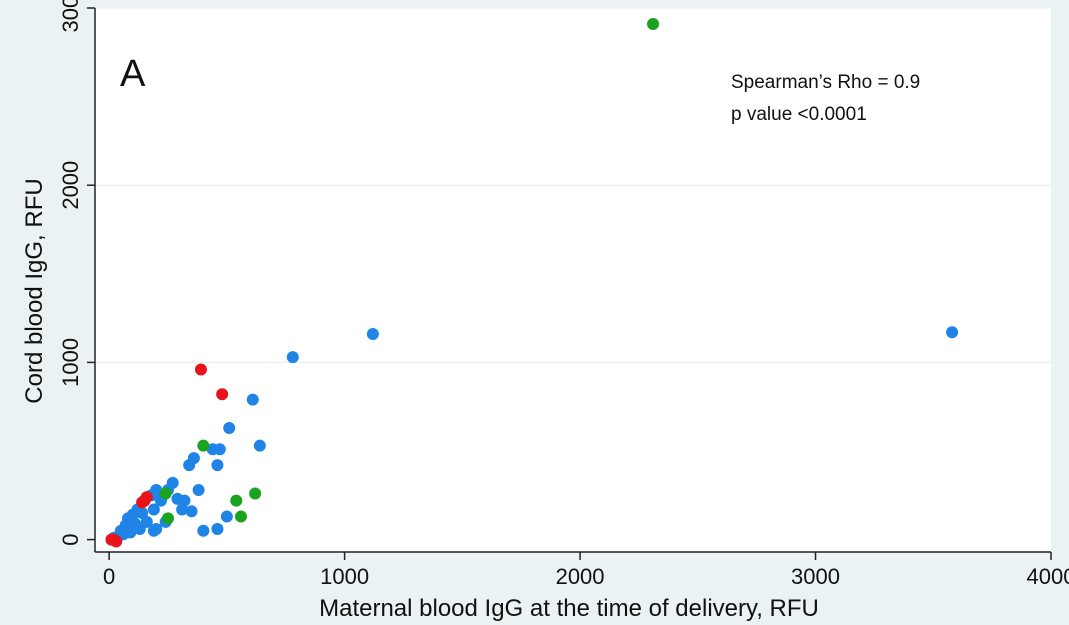 This screenshot has width=1069, height=625. What do you see at coordinates (344, 576) in the screenshot?
I see `x-tick-label: 1000` at bounding box center [344, 576].